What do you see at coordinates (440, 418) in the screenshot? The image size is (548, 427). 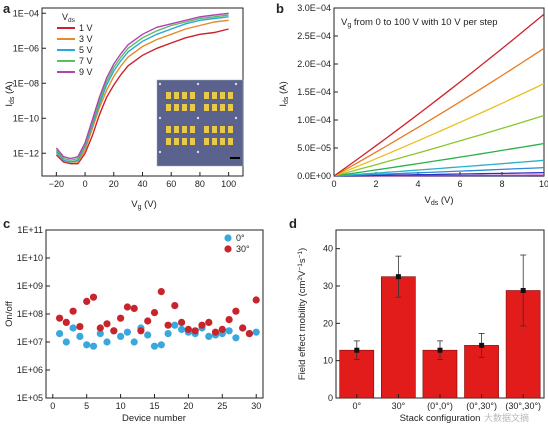 I see `panel-d-x-label: Stack configuration` at bounding box center [440, 418].